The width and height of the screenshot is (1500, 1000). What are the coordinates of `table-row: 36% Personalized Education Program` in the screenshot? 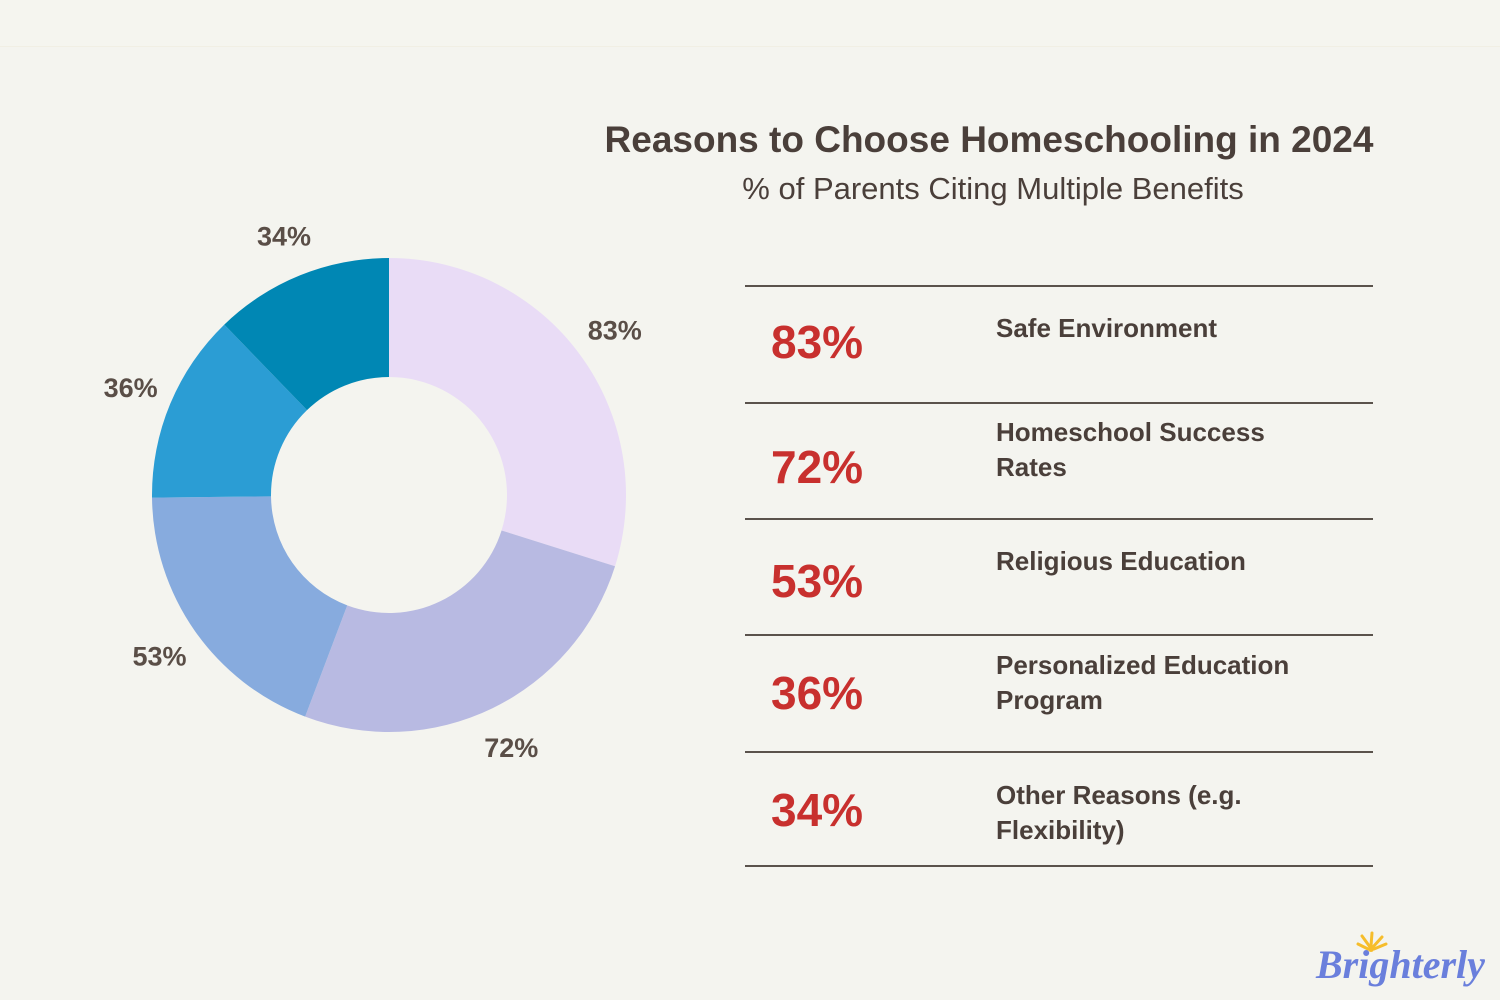 It's located at (1059, 694).